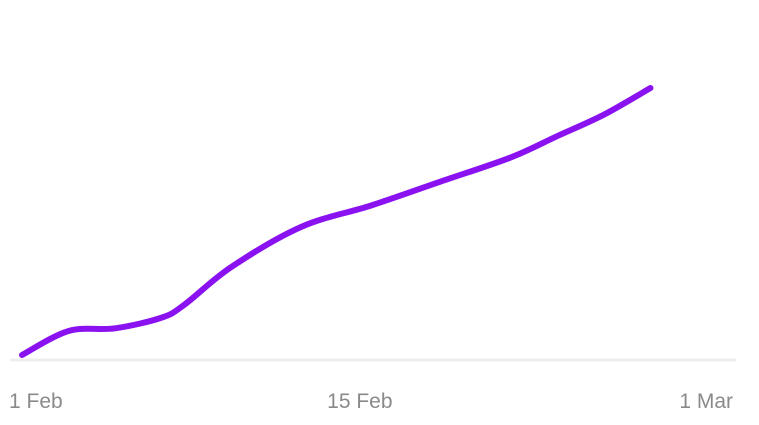 This screenshot has width=759, height=425. What do you see at coordinates (359, 401) in the screenshot?
I see `x-tick-label: 15 Feb` at bounding box center [359, 401].